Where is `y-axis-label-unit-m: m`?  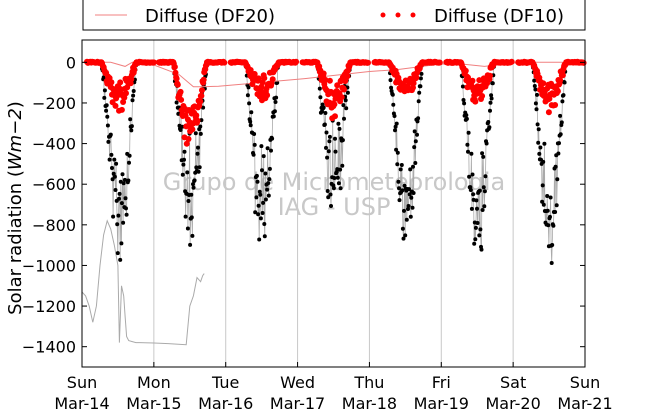 y-axis-label-unit-m: m is located at coordinates (15, 144).